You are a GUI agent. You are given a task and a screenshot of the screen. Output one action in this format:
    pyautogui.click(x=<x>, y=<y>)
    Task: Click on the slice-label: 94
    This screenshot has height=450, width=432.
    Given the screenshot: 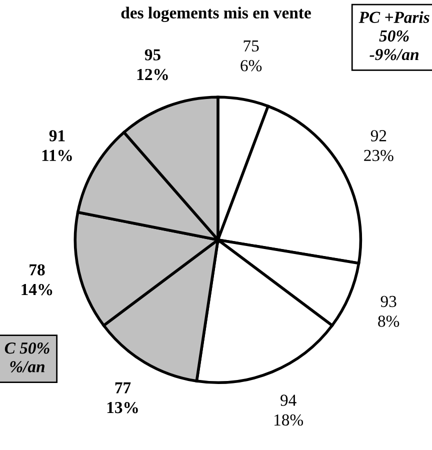 What is the action you would take?
    pyautogui.click(x=288, y=400)
    